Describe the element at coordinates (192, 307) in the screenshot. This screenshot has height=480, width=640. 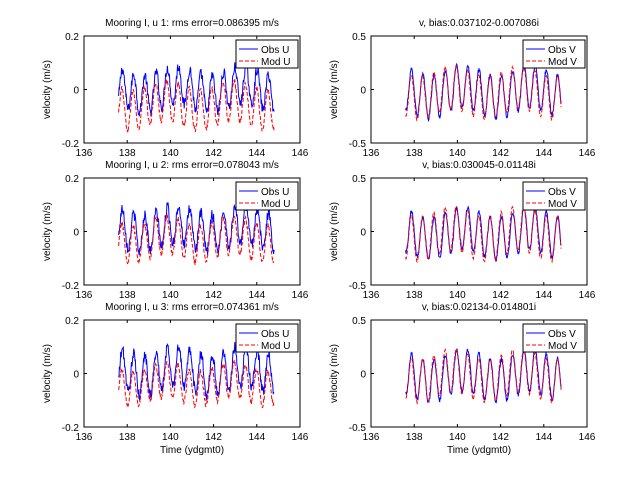
I see `subplot-title: Mooring I, u 3: rms error=0.074361 m/s` at that location.